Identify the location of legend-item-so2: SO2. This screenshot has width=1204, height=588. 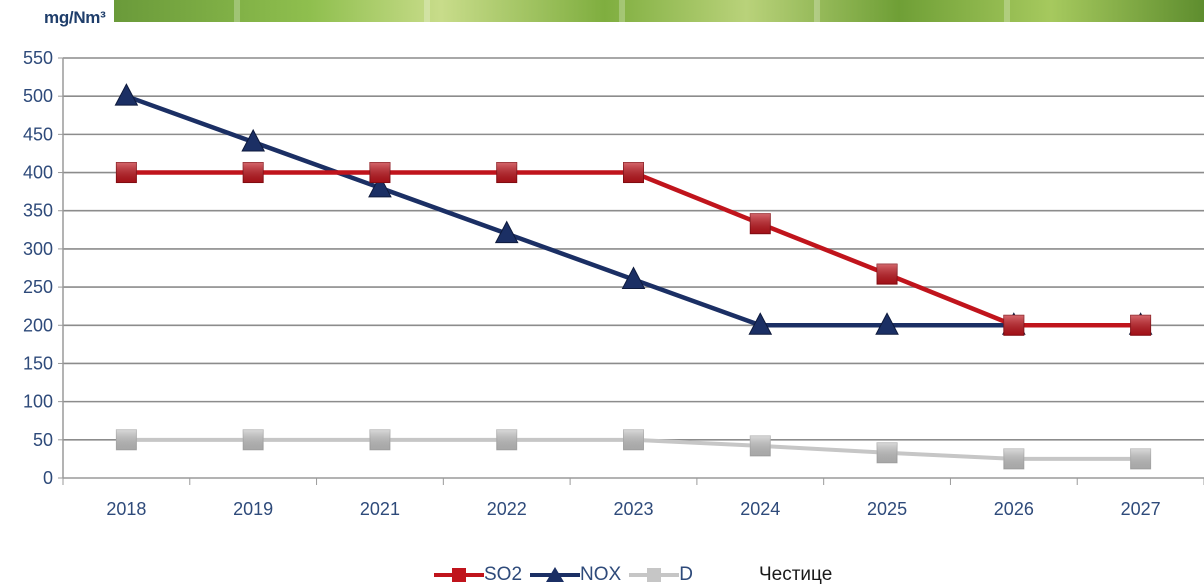
(476, 575).